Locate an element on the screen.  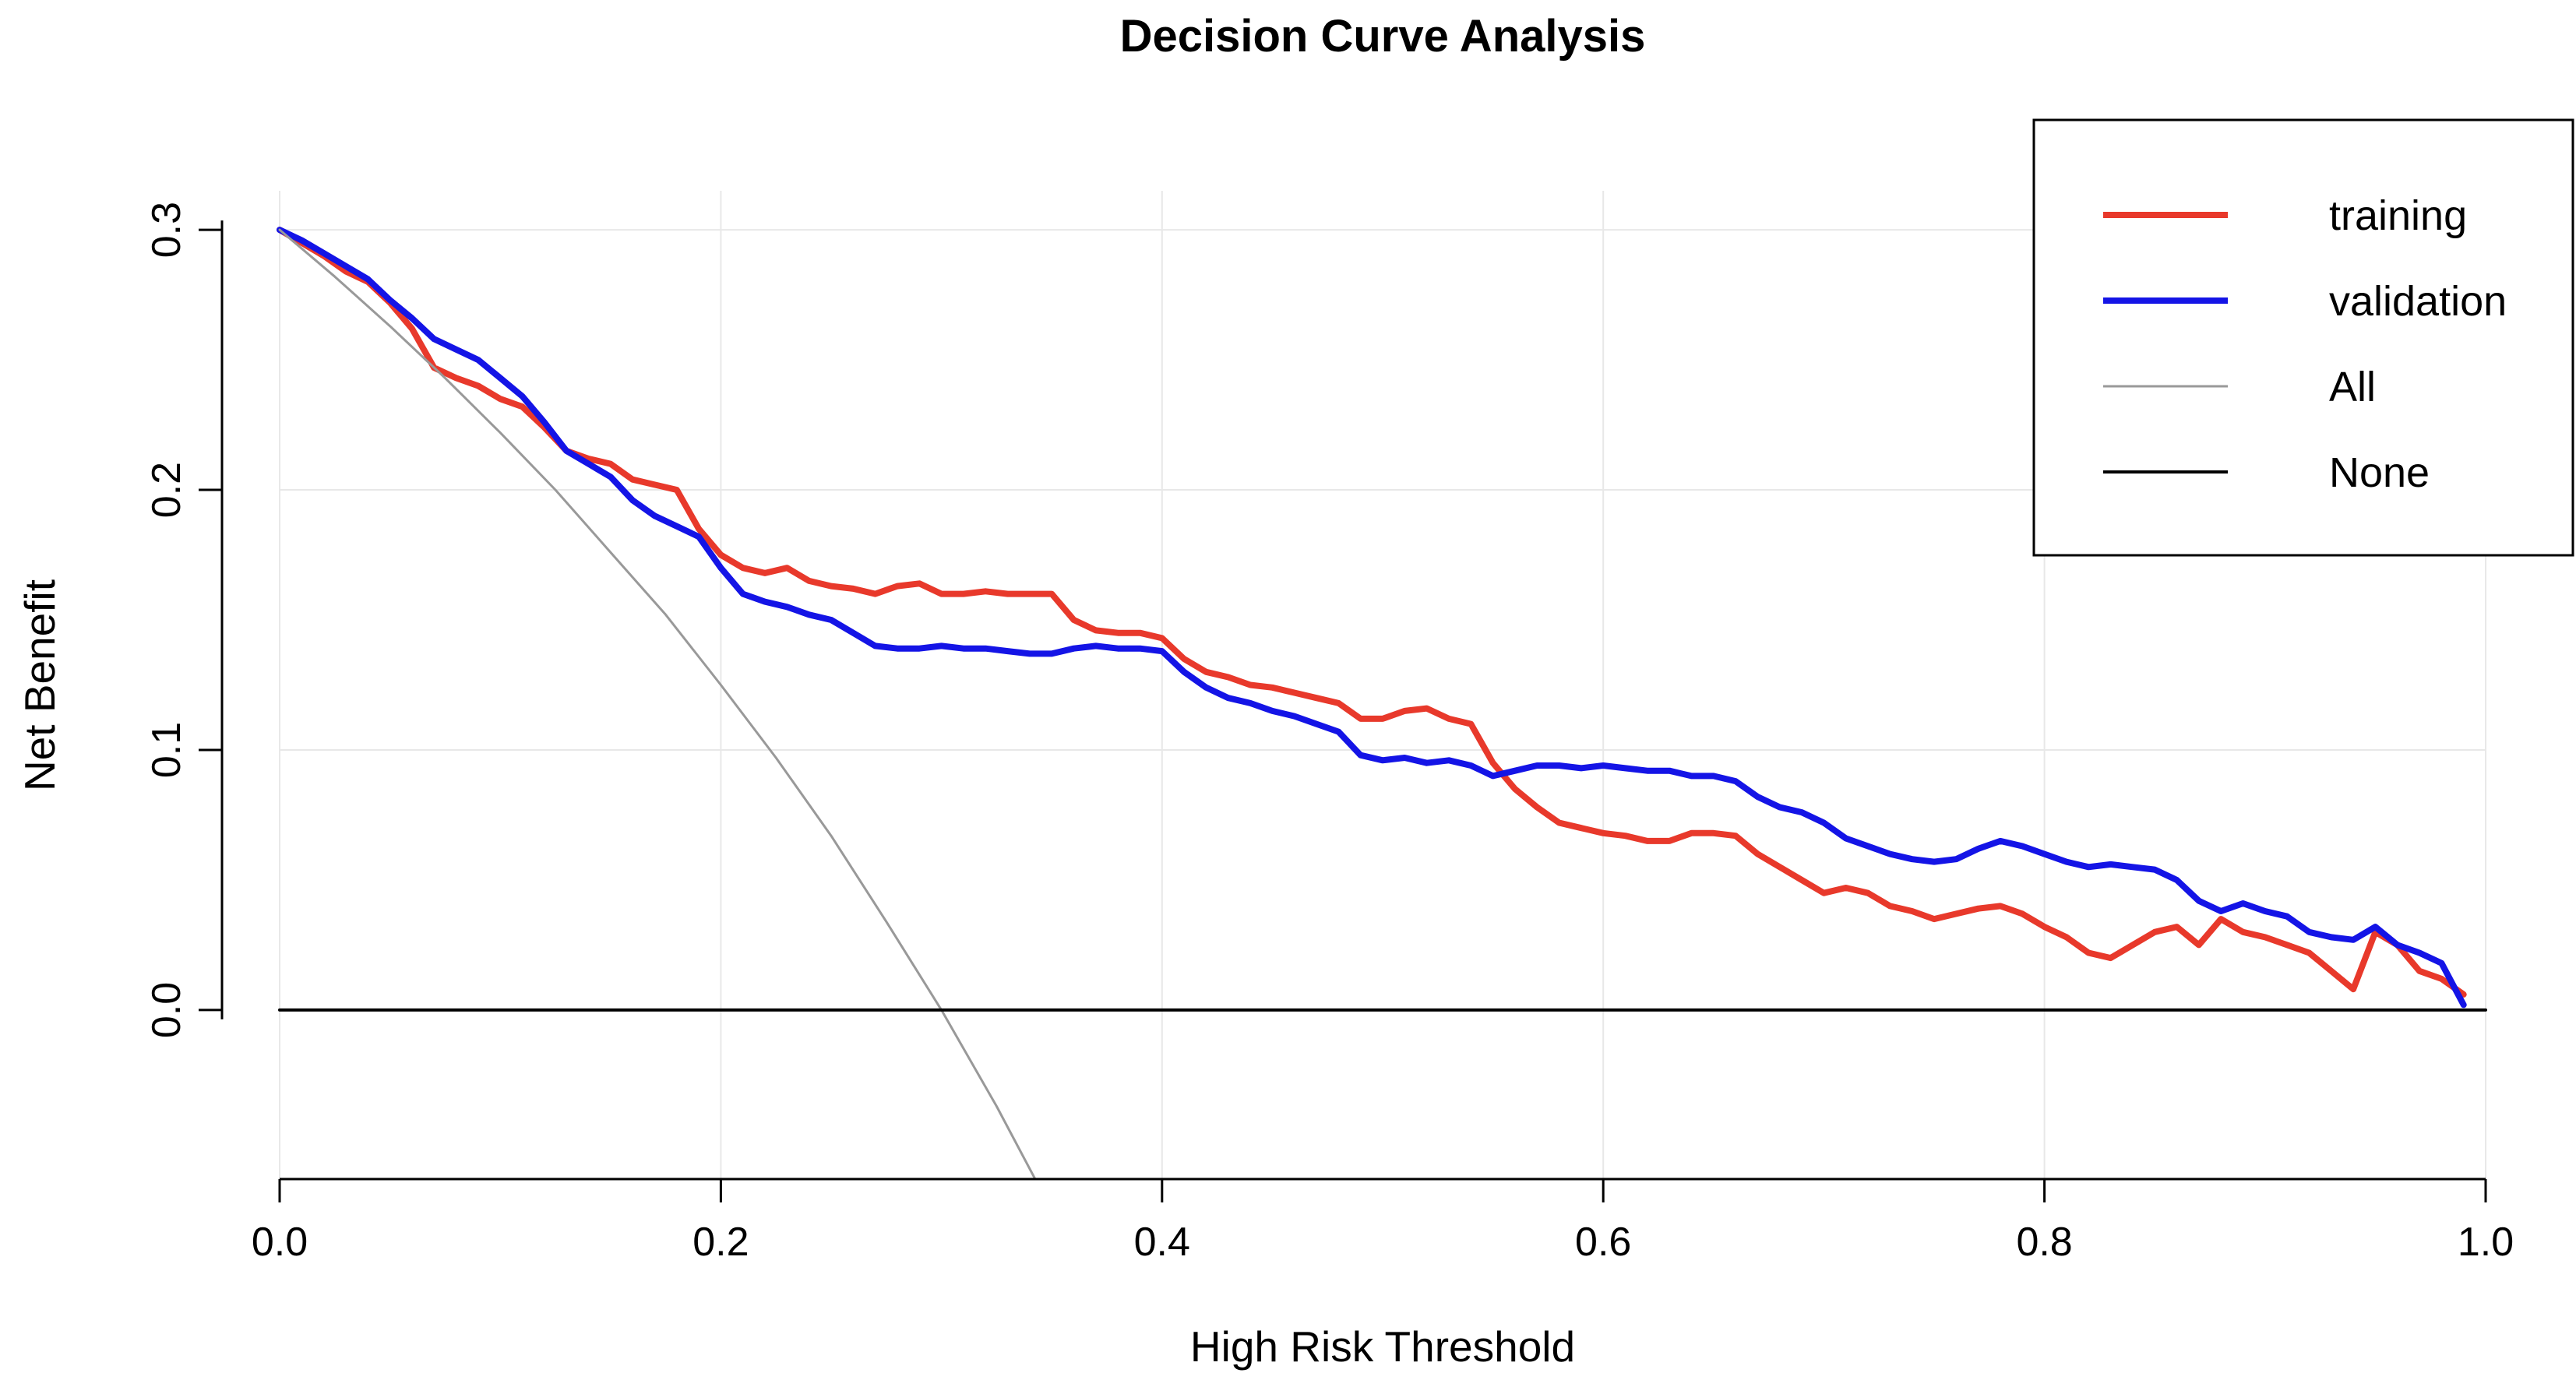
x-tick-label: 0.8 is located at coordinates (2044, 1242).